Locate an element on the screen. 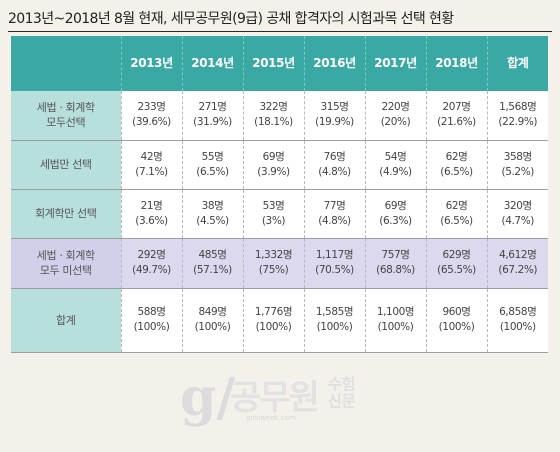 The height and width of the screenshot is (452, 560). table-cell: 1,332명 (75%) is located at coordinates (274, 263).